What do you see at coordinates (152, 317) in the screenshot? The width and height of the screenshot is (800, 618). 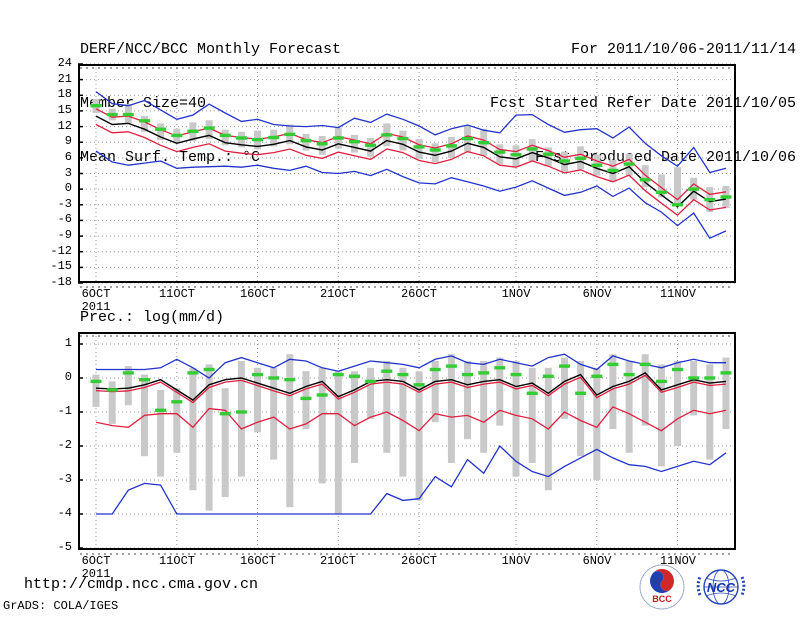 I see `precip-chart-title: Prec.: log(mm/d)` at bounding box center [152, 317].